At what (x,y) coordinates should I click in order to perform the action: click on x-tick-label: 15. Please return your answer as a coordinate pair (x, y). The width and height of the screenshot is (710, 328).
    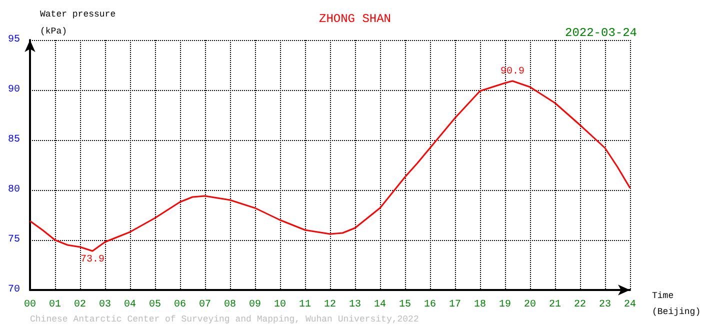
    Looking at the image, I should click on (405, 305).